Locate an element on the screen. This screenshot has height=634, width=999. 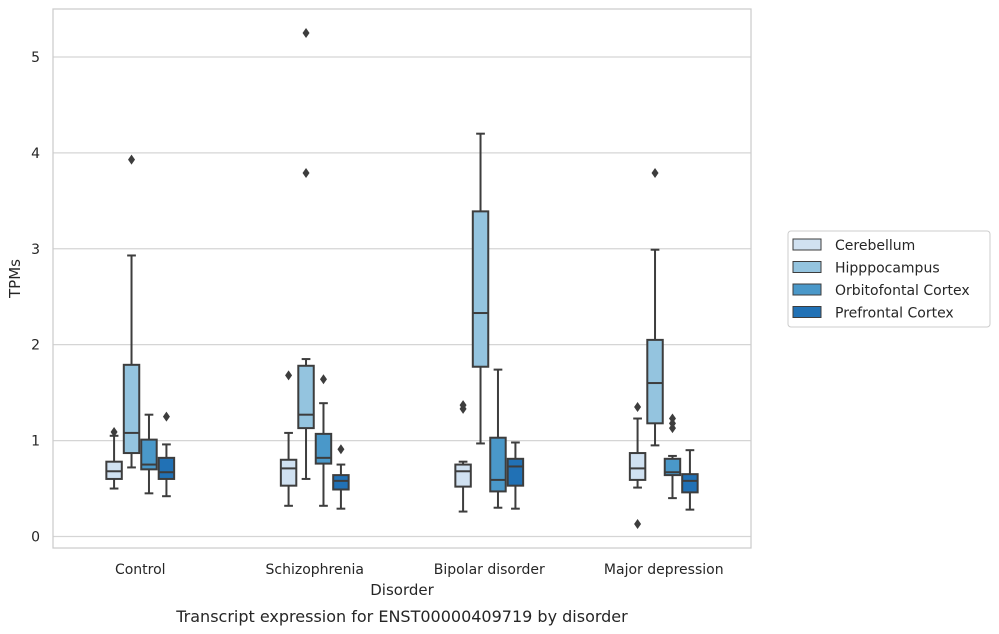
legend-label: Cerebellum is located at coordinates (875, 246).